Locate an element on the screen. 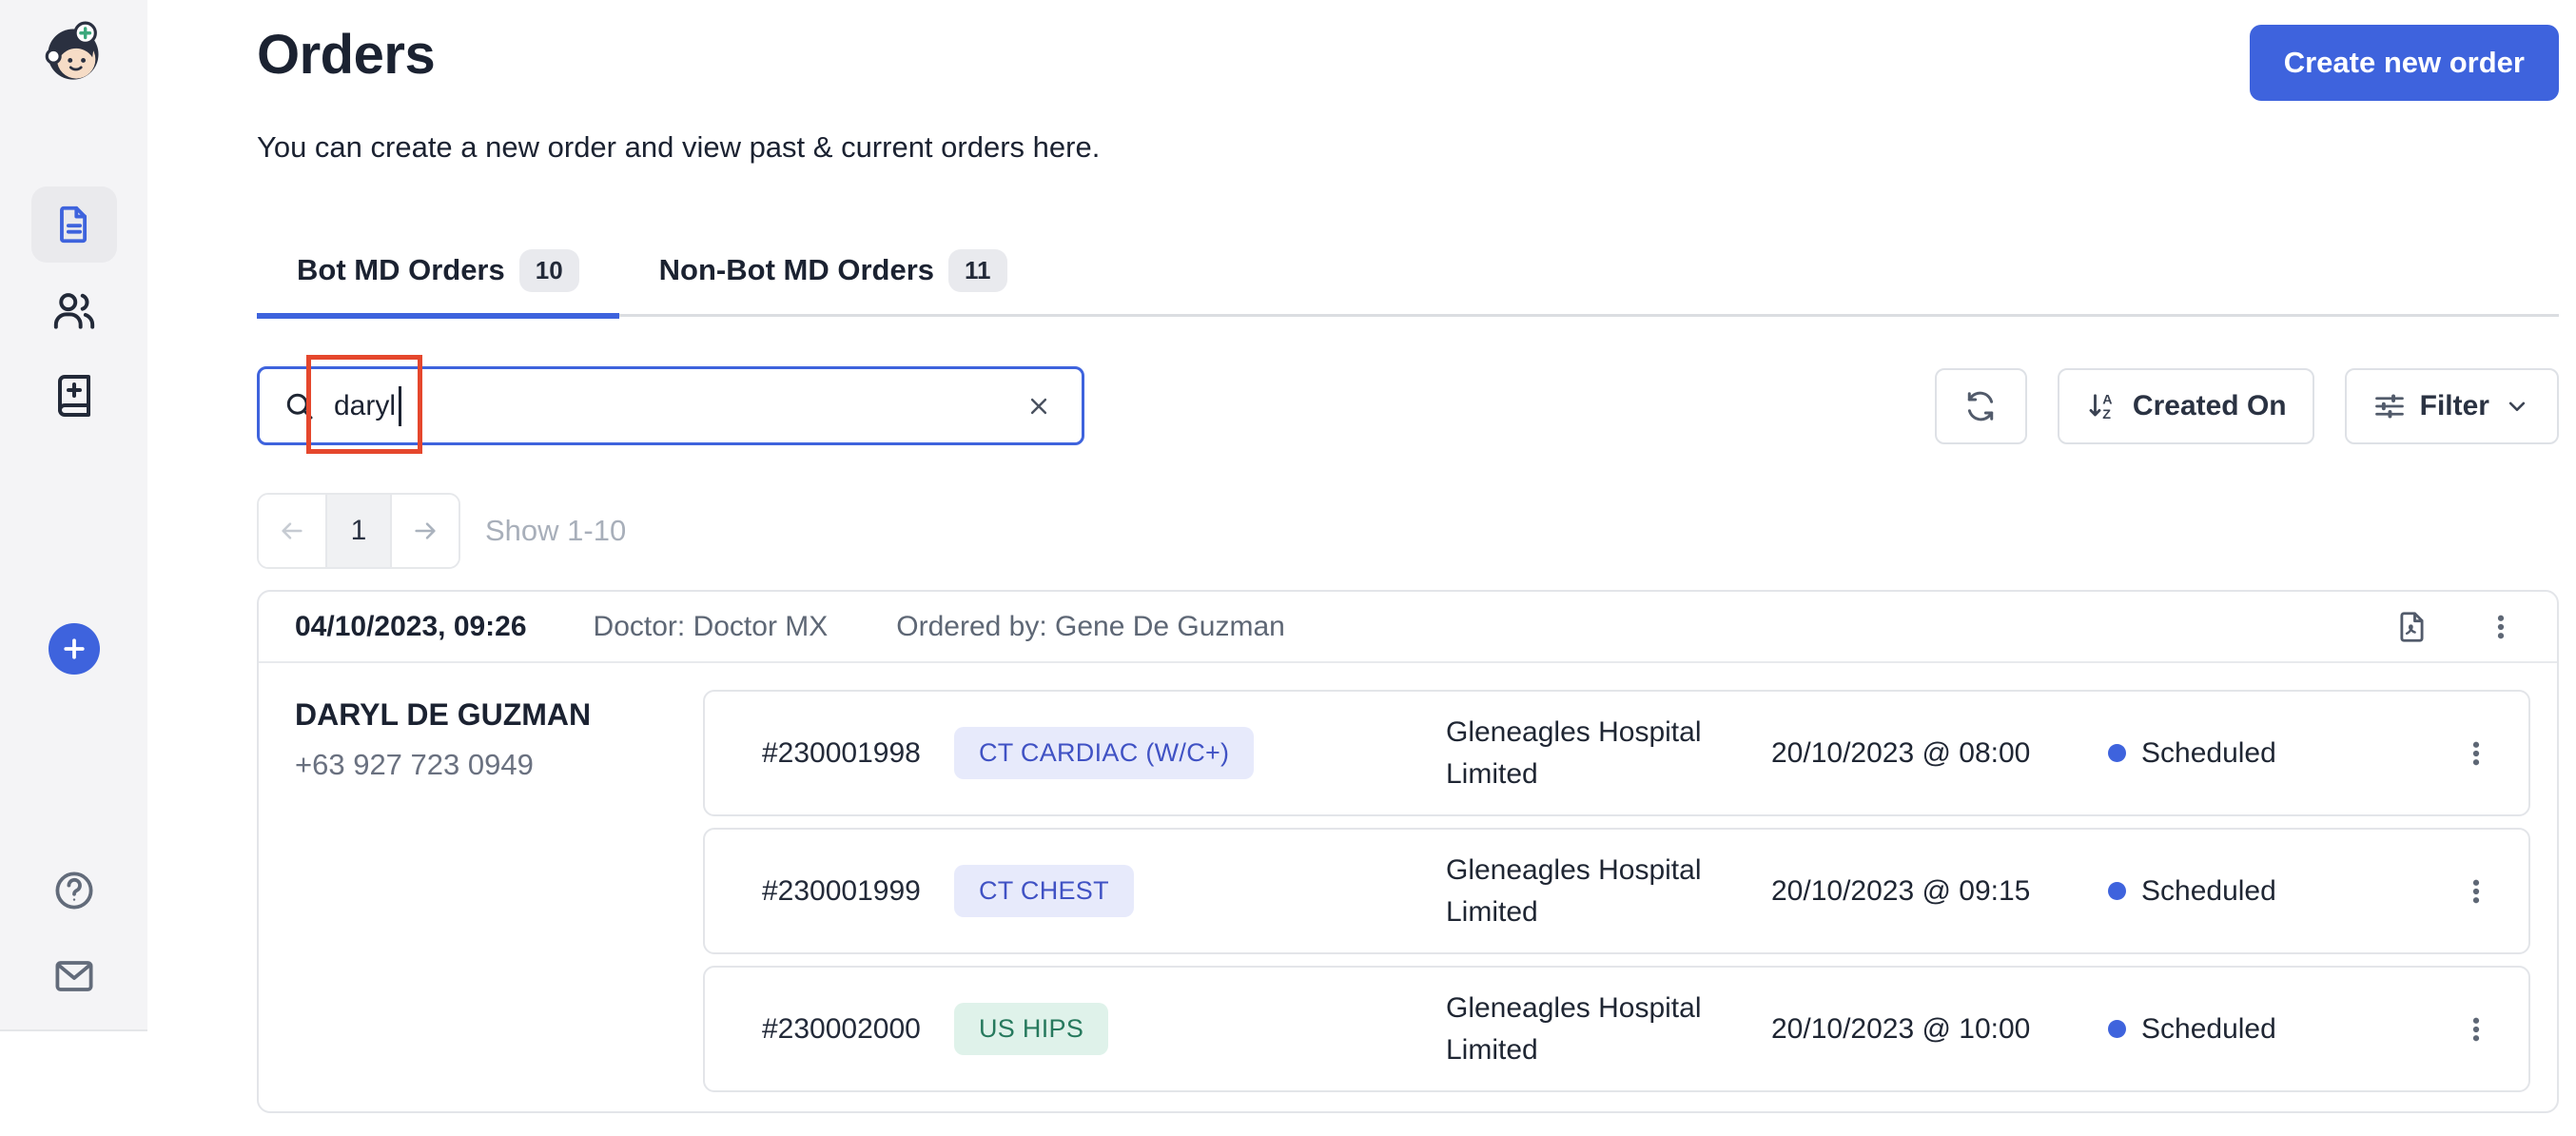  botmd-logo is located at coordinates (75, 53).